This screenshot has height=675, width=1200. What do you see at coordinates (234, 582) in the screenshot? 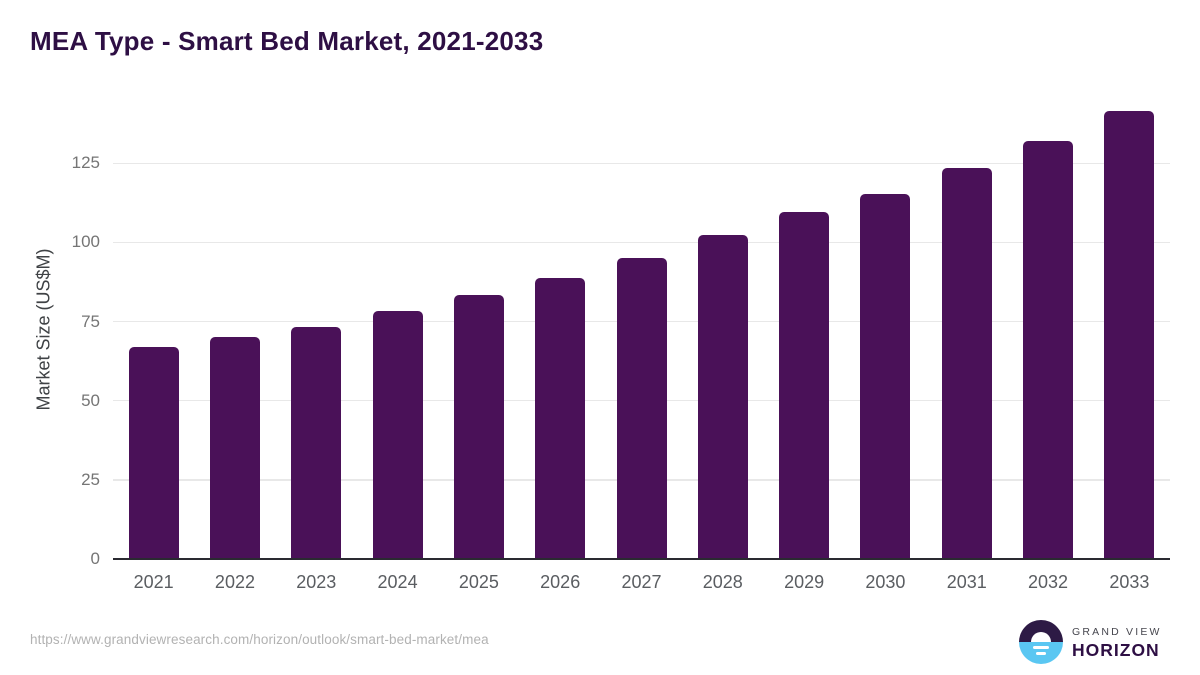
I see `x-tick-label-2022: 2022` at bounding box center [234, 582].